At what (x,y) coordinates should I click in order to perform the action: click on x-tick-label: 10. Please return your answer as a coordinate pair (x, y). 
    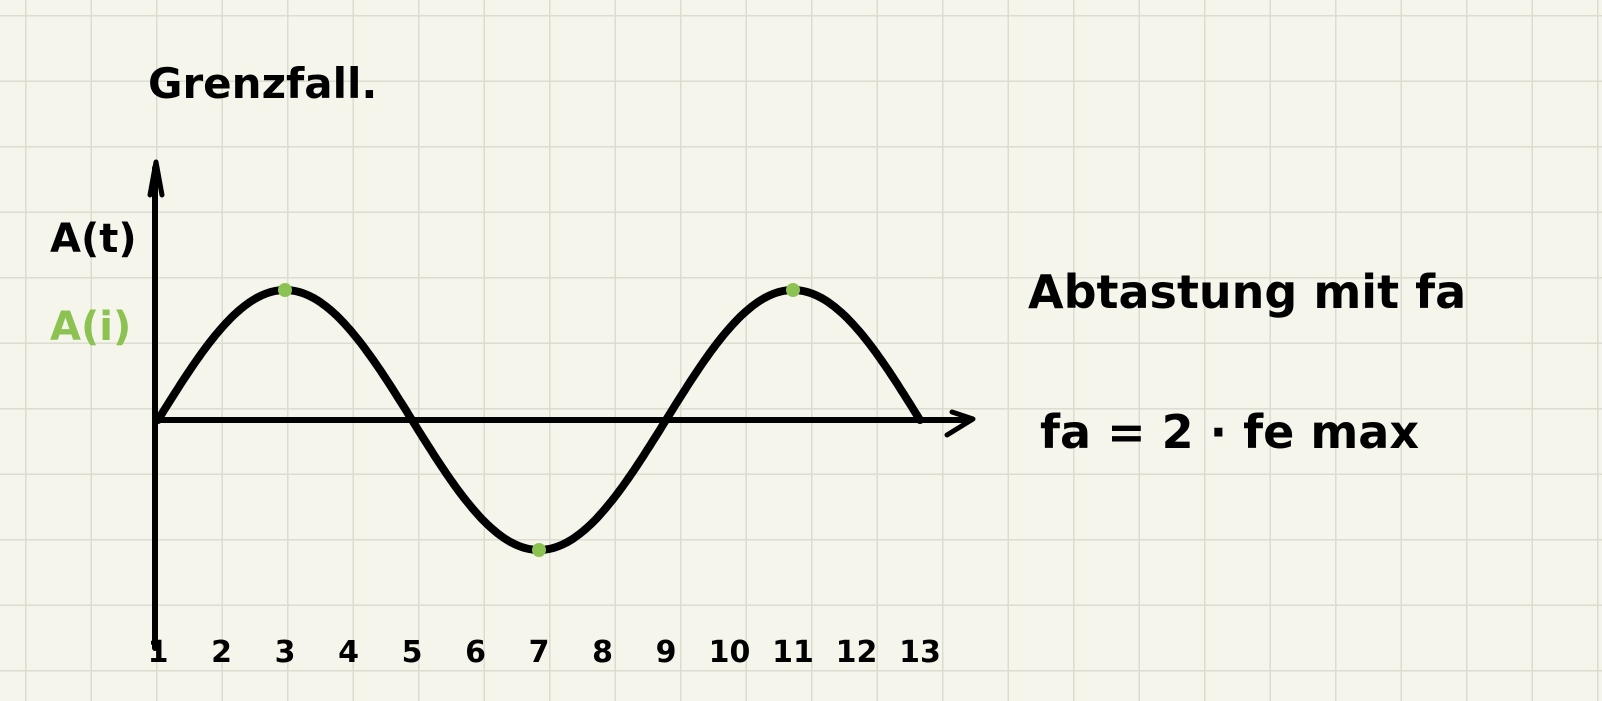
    Looking at the image, I should click on (730, 652).